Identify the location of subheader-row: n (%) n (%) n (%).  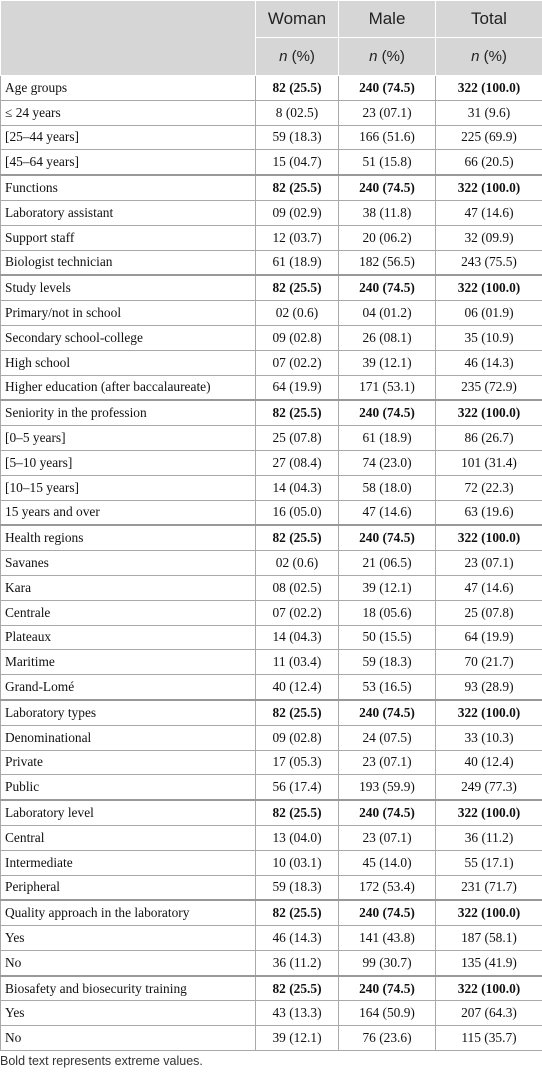
(271, 56).